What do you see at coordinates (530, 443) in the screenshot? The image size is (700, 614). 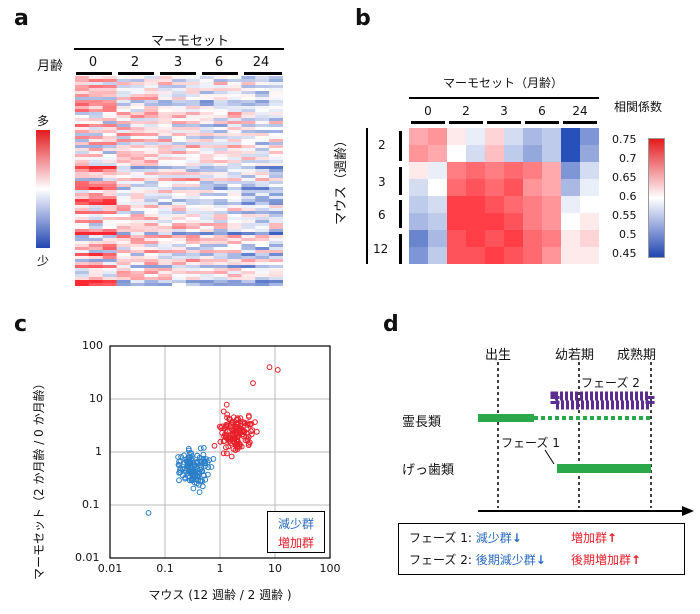 I see `phase1-label: フェーズ 1` at bounding box center [530, 443].